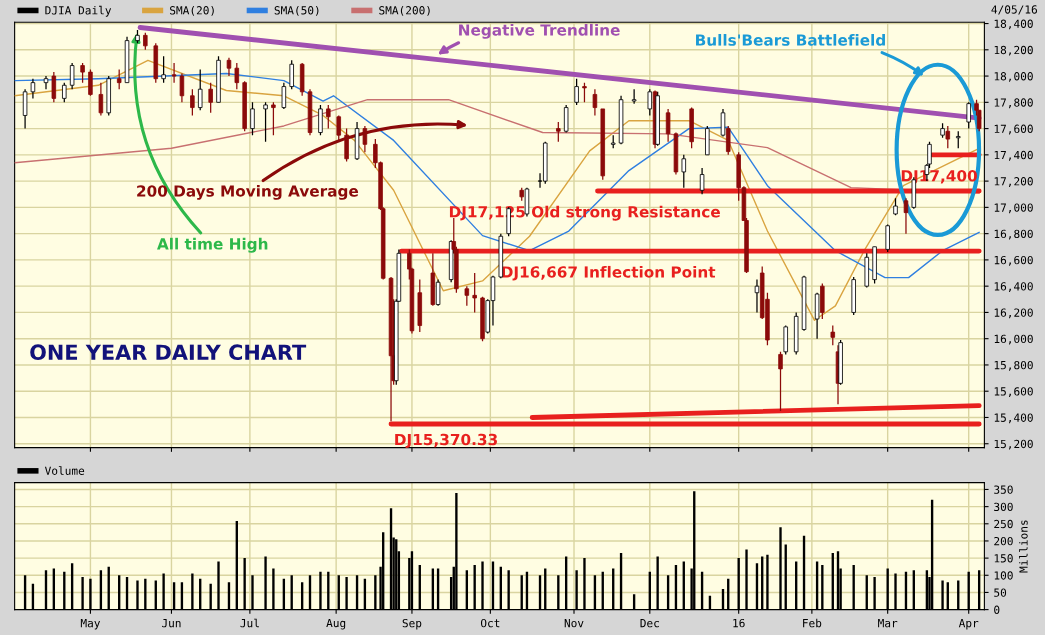  What do you see at coordinates (1013, 129) in the screenshot?
I see `y-tick-label: 17,600` at bounding box center [1013, 129].